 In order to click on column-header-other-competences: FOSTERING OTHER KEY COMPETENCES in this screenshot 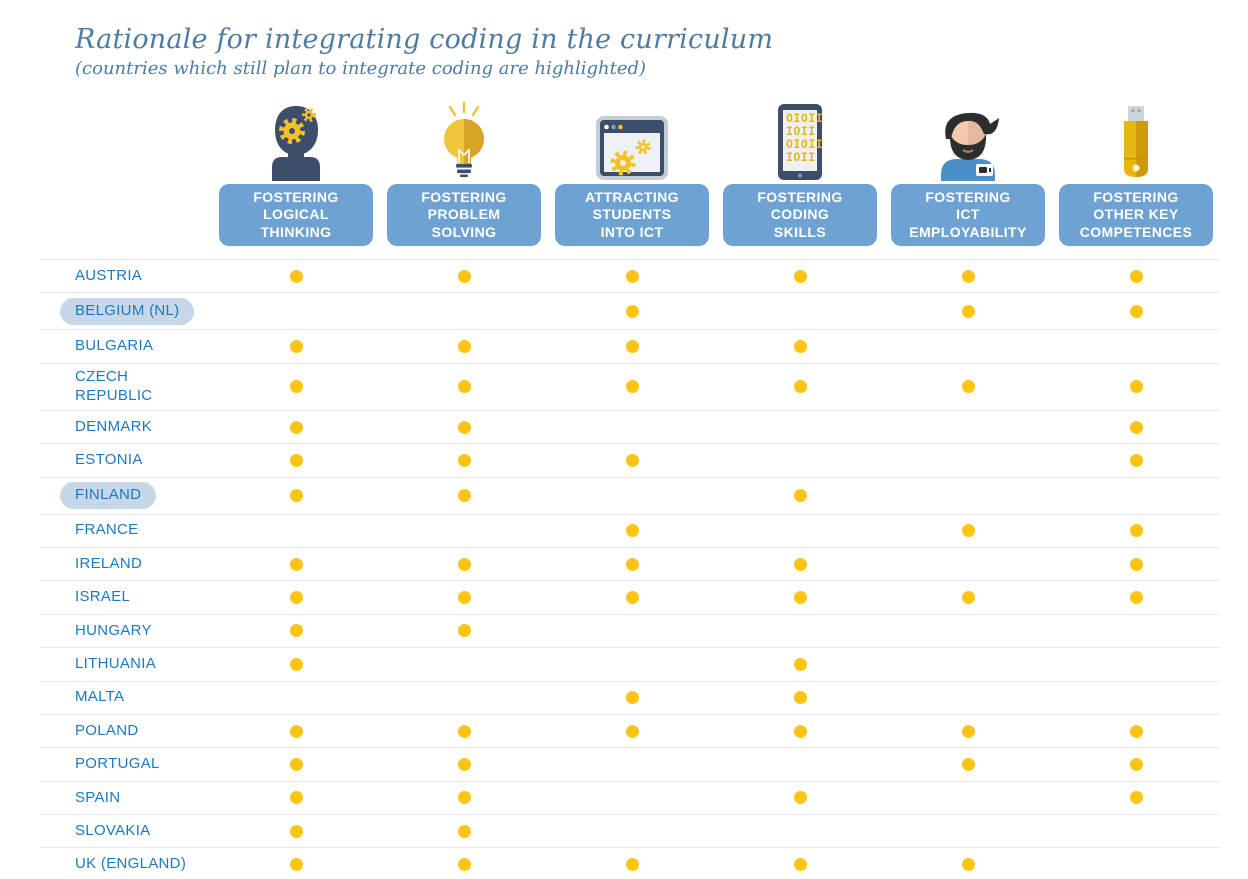, I will do `click(1136, 173)`.